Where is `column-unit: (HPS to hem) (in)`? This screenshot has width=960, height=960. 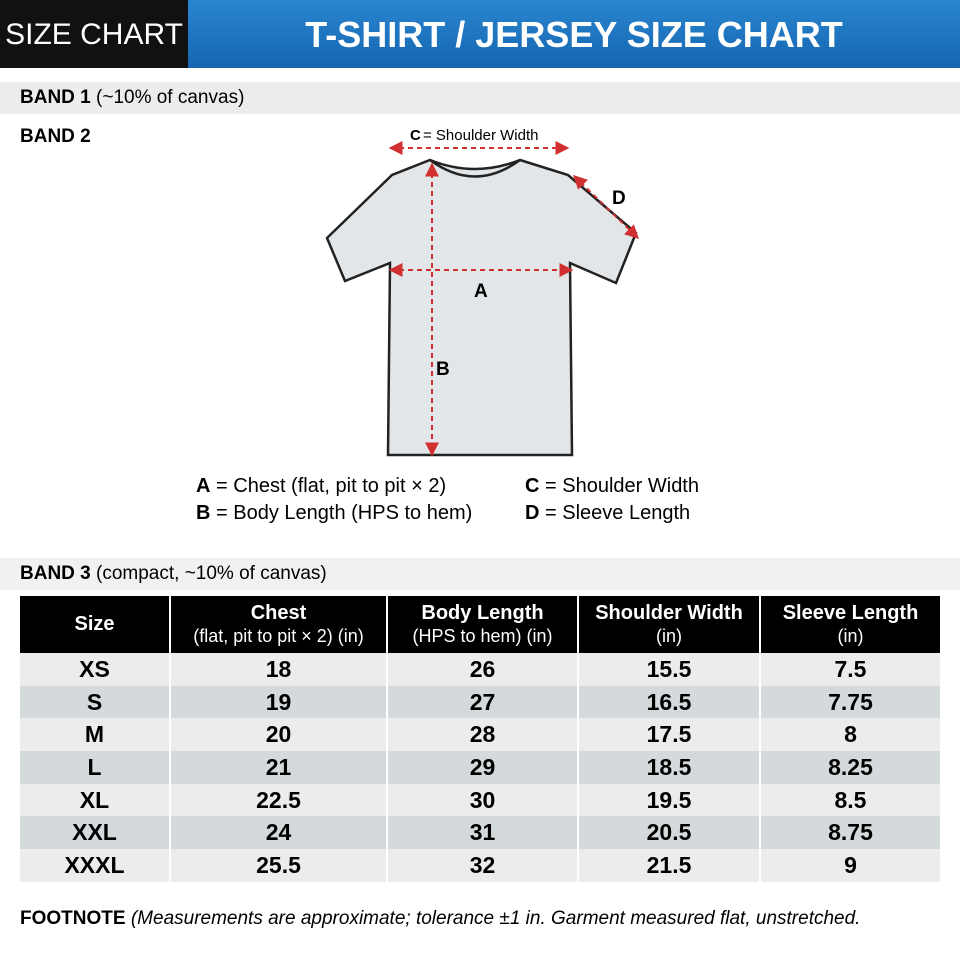
column-unit: (HPS to hem) (in) is located at coordinates (482, 635).